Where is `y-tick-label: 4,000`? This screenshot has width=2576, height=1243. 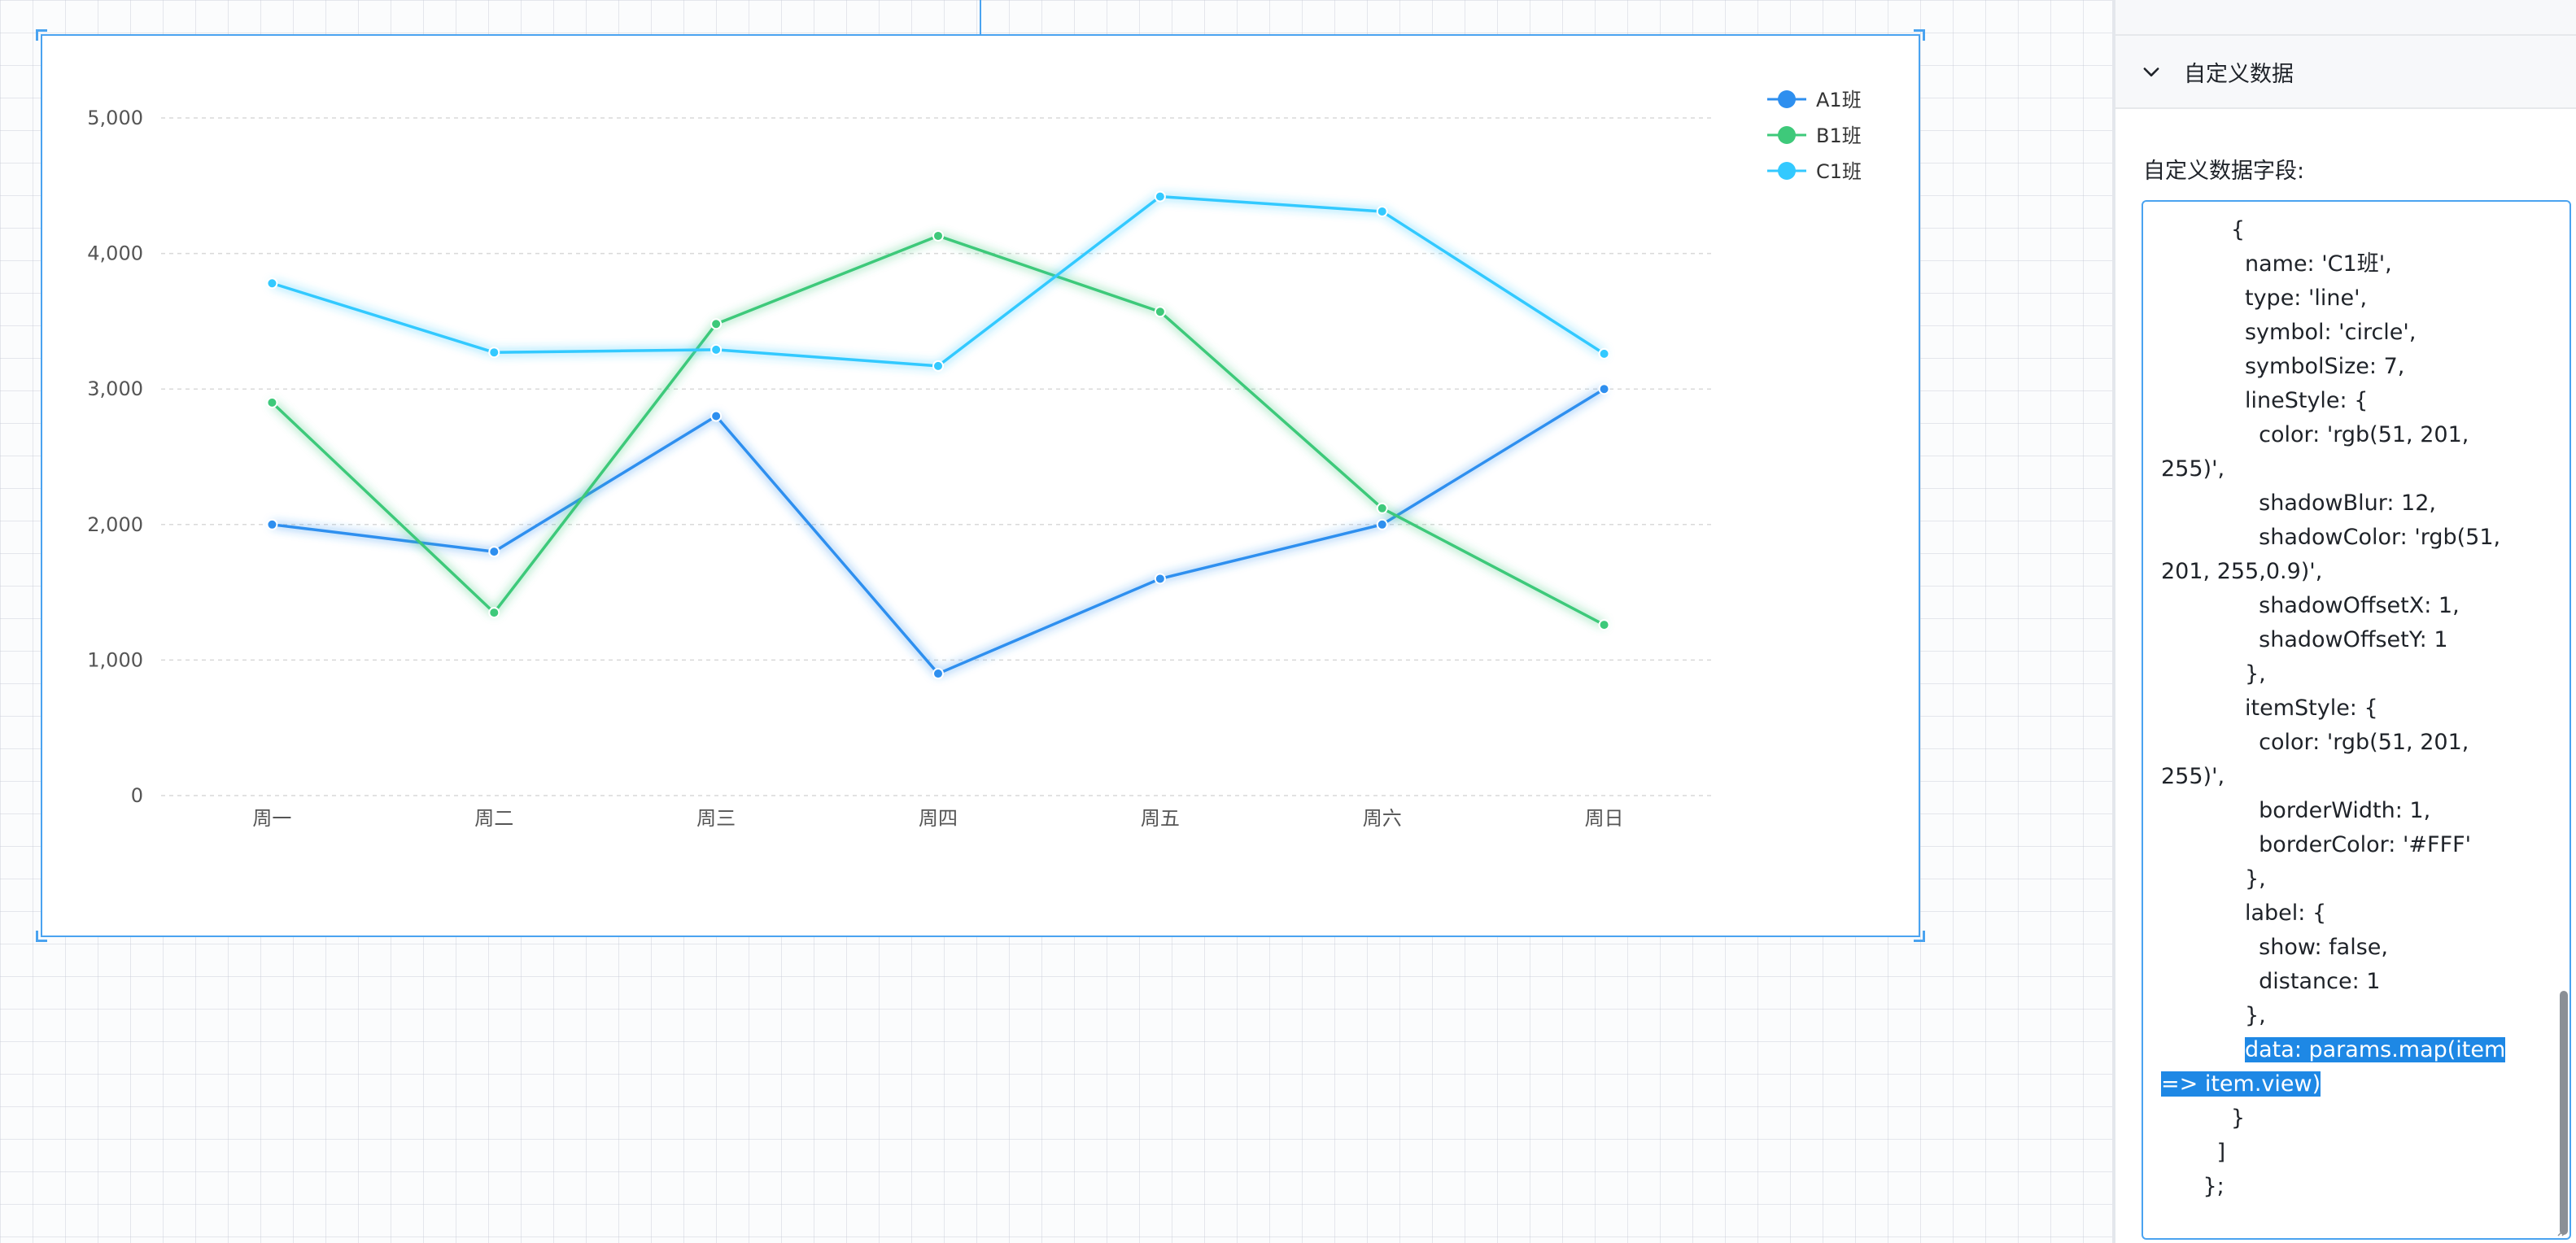 y-tick-label: 4,000 is located at coordinates (115, 253).